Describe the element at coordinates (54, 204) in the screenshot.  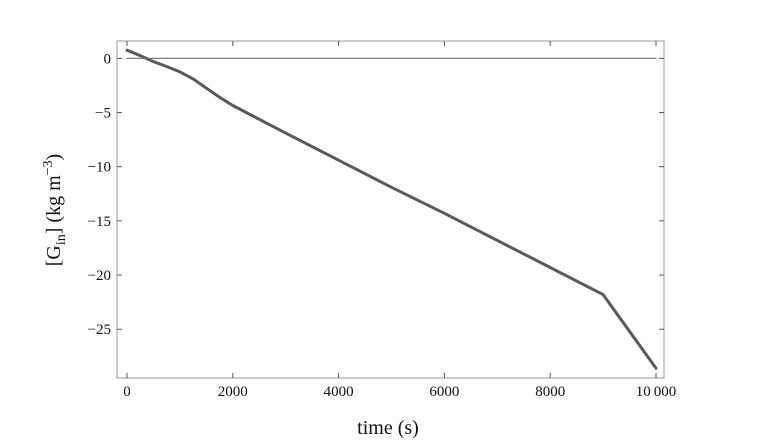
I see `y-axis-label-middle: ] (kg m` at that location.